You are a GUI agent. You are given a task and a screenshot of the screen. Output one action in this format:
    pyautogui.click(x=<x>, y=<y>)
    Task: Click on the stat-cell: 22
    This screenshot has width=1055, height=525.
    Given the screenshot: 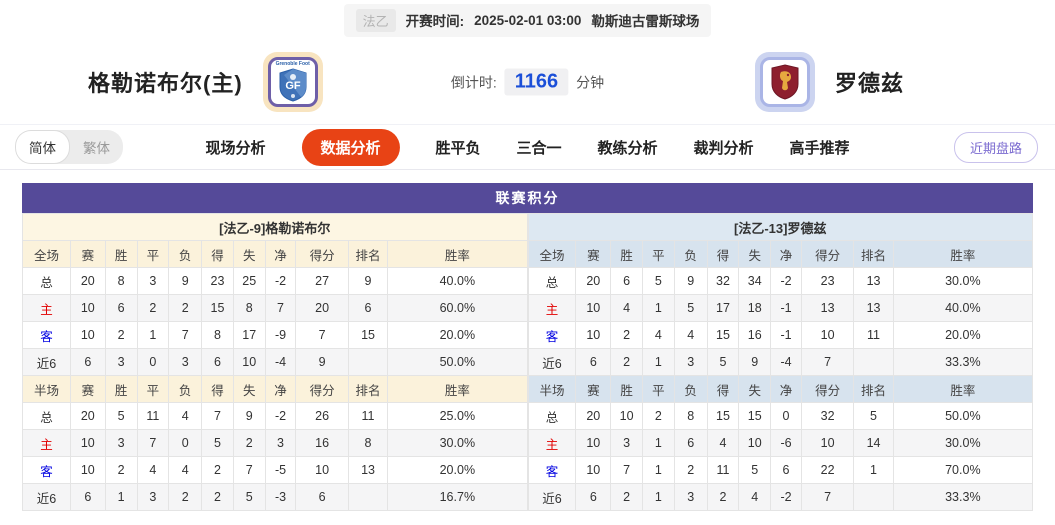 What is the action you would take?
    pyautogui.click(x=827, y=470)
    